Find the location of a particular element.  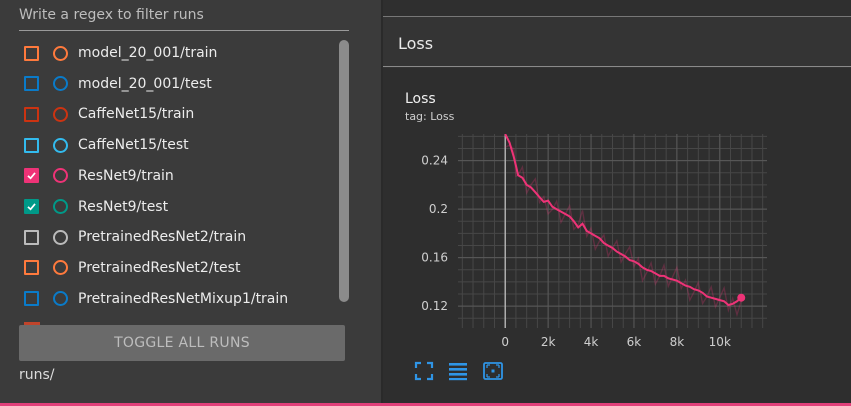

series-line is located at coordinates (623, 220).